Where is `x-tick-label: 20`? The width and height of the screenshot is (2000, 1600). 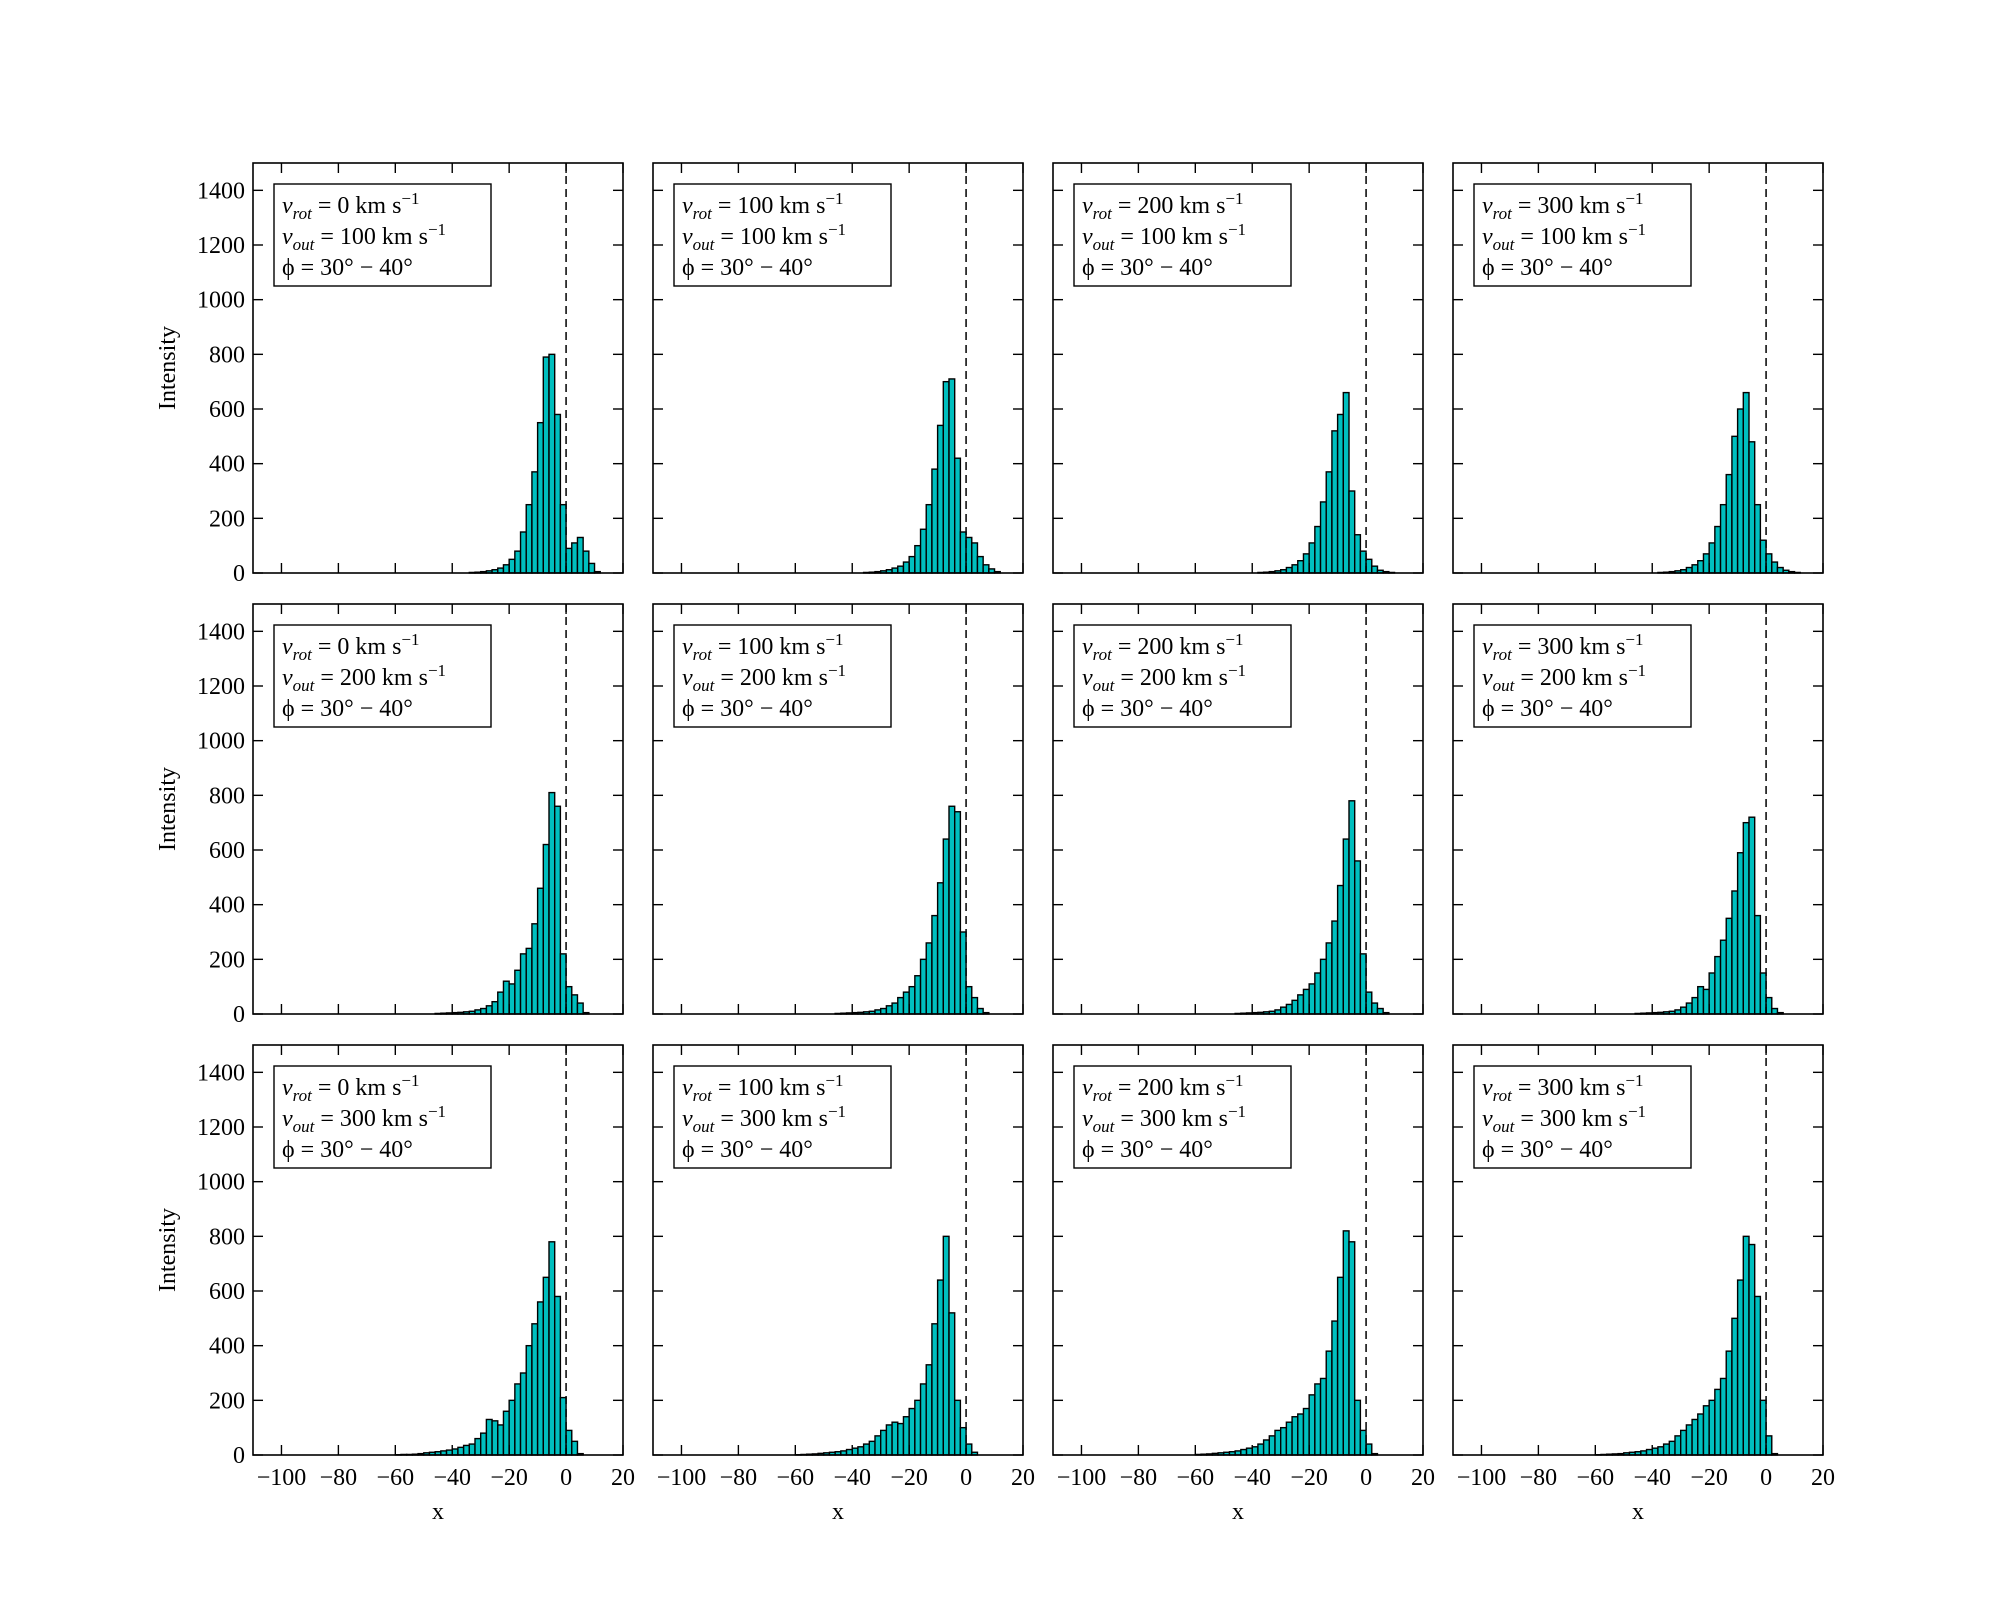 x-tick-label: 20 is located at coordinates (1023, 1478).